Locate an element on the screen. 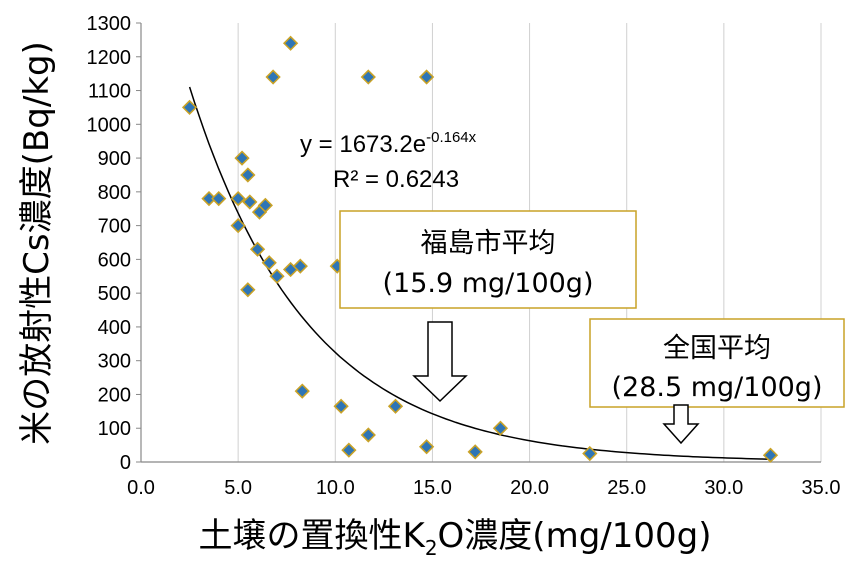  y-tick-label: 800 is located at coordinates (114, 193).